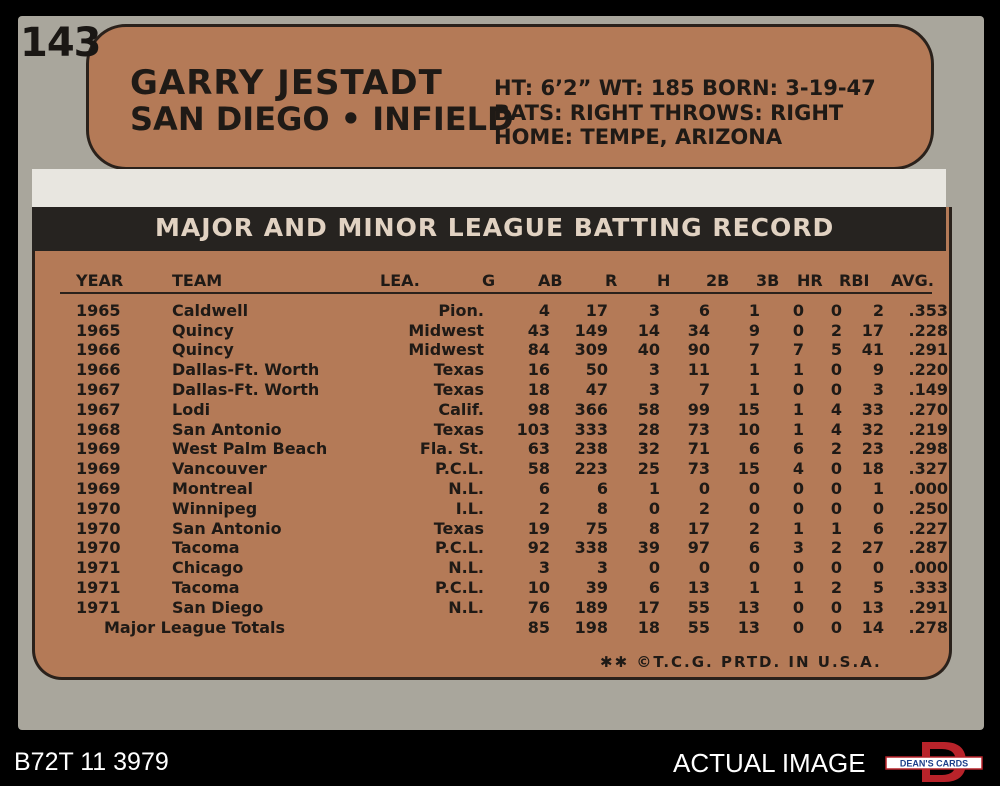 This screenshot has width=1000, height=786. What do you see at coordinates (538, 548) in the screenshot?
I see `cell-g: 92` at bounding box center [538, 548].